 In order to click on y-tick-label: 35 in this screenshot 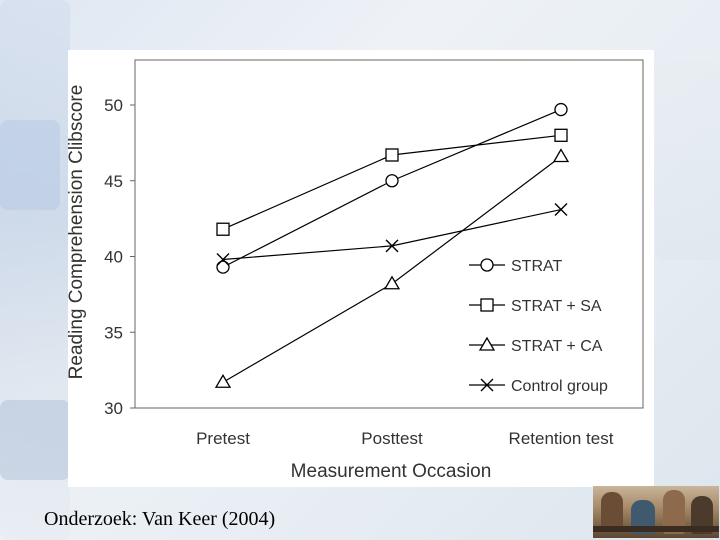, I will do `click(113, 332)`.